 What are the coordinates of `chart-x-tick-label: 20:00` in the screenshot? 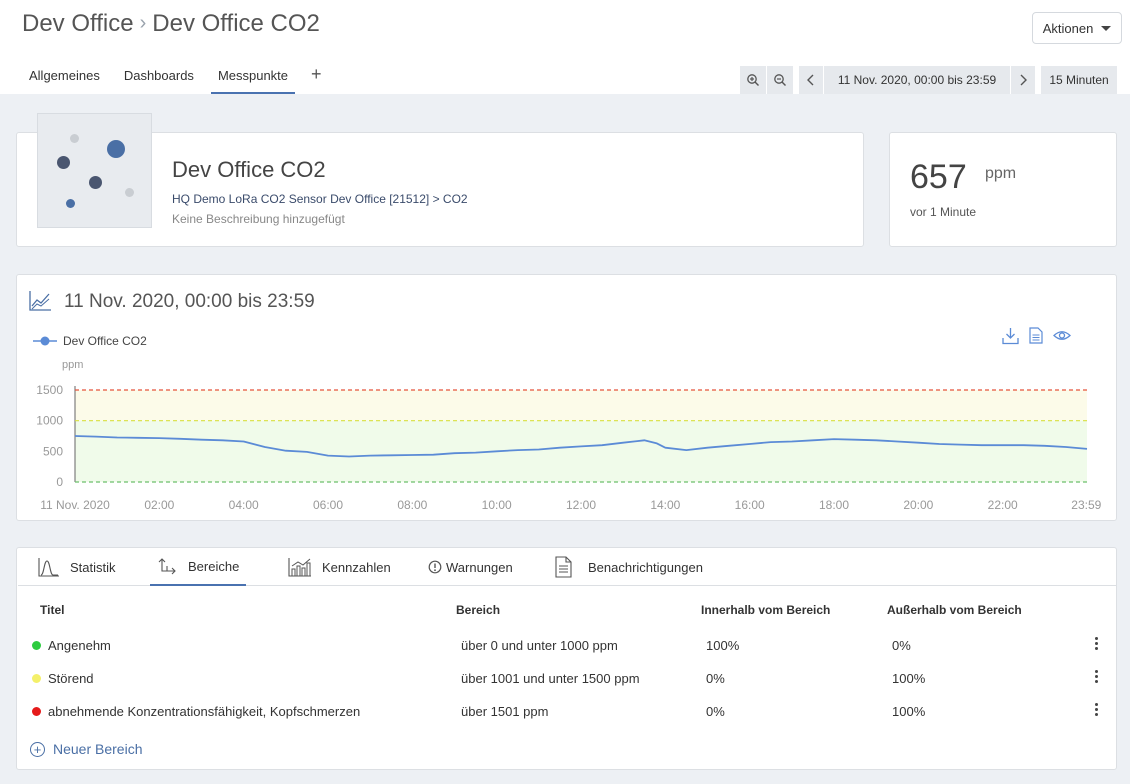 It's located at (918, 505).